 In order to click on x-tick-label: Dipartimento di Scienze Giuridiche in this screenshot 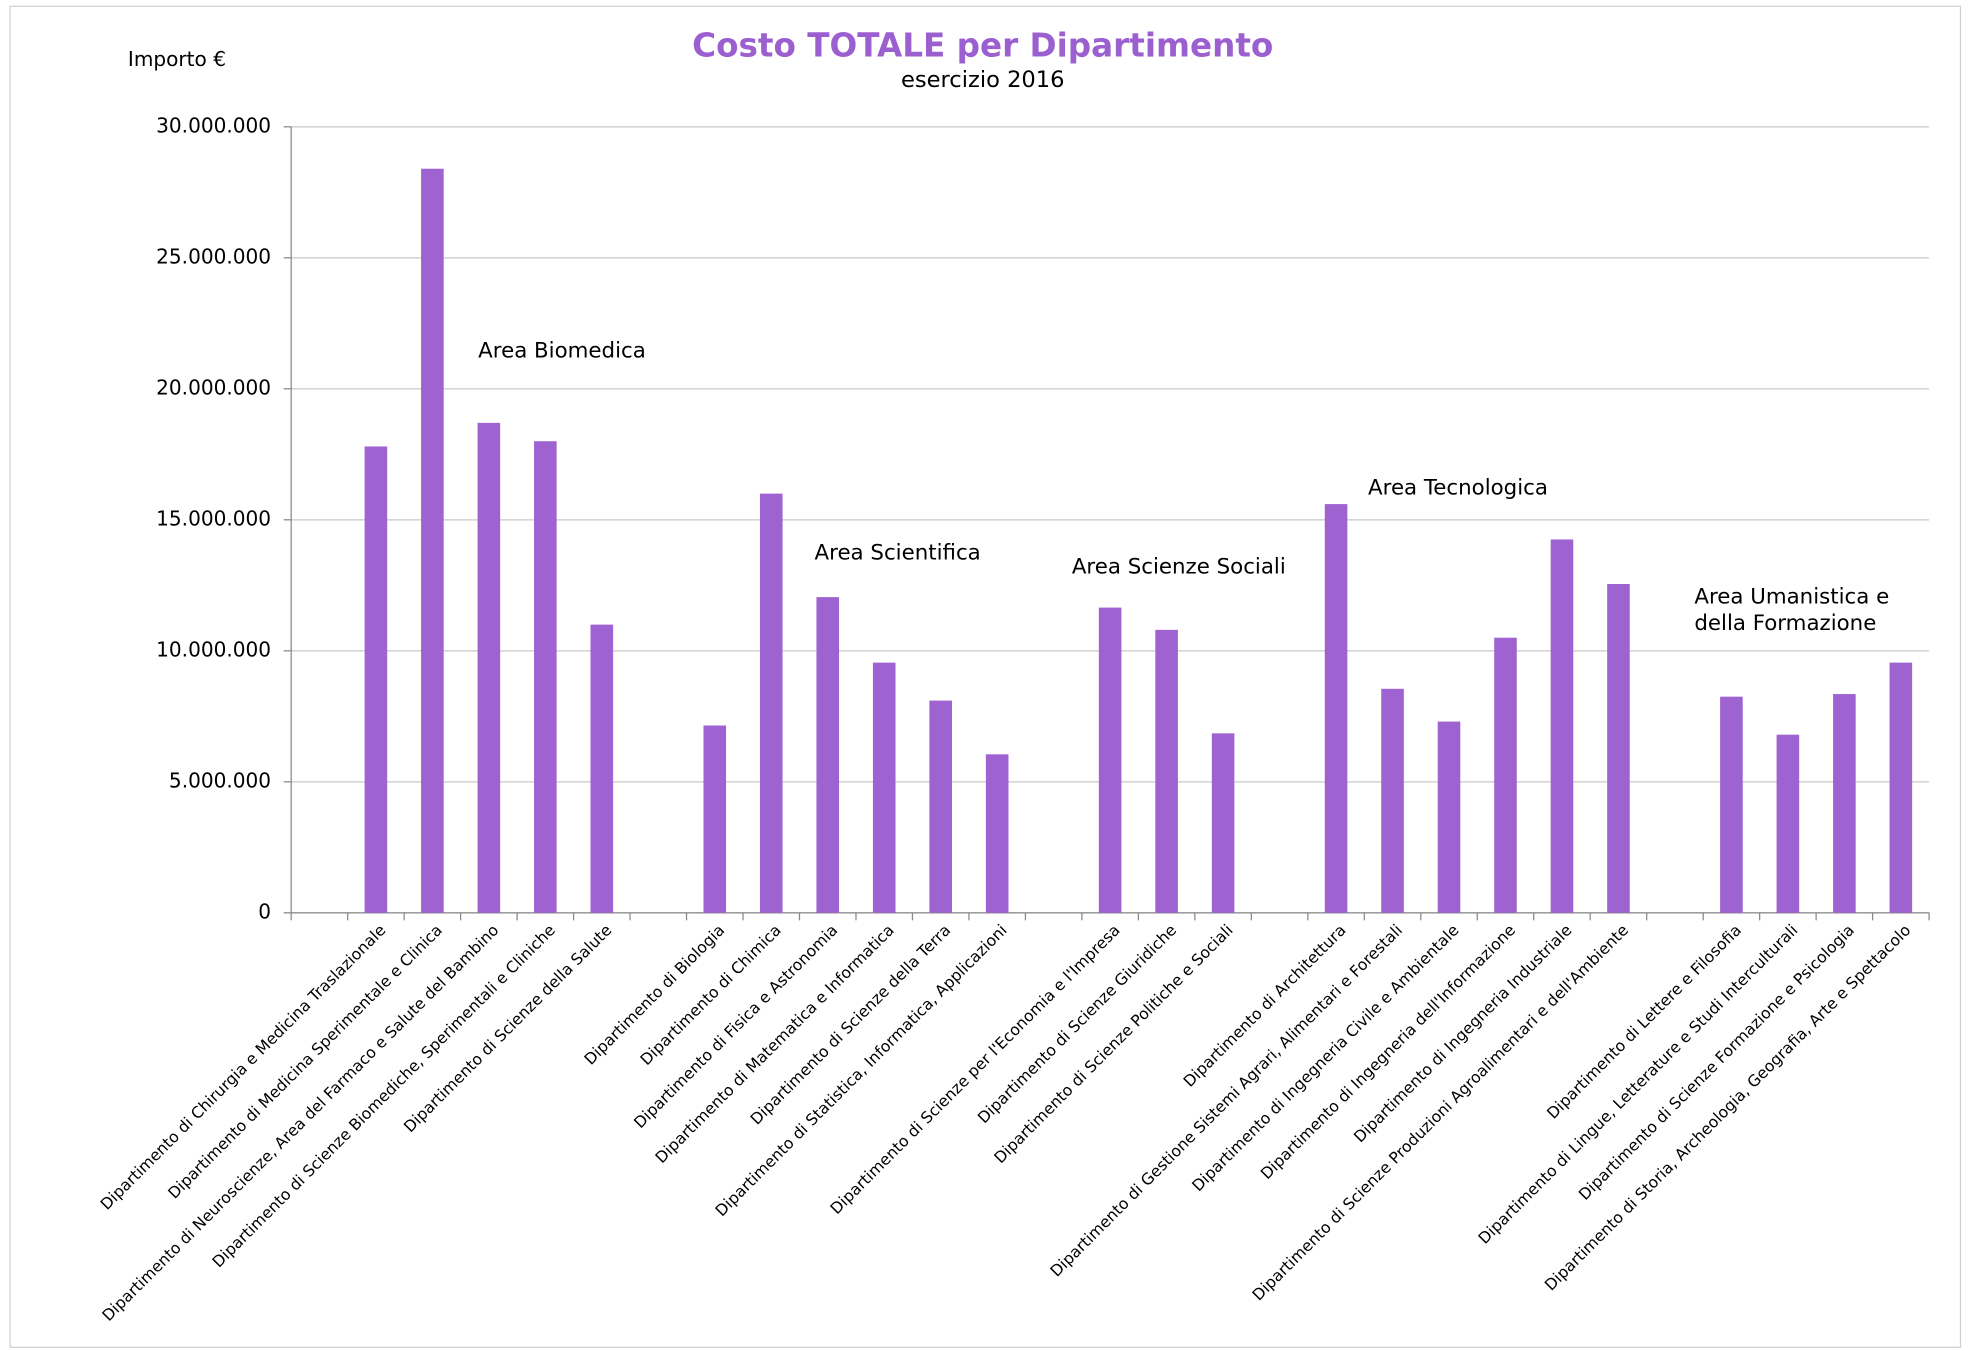, I will do `click(1077, 1023)`.